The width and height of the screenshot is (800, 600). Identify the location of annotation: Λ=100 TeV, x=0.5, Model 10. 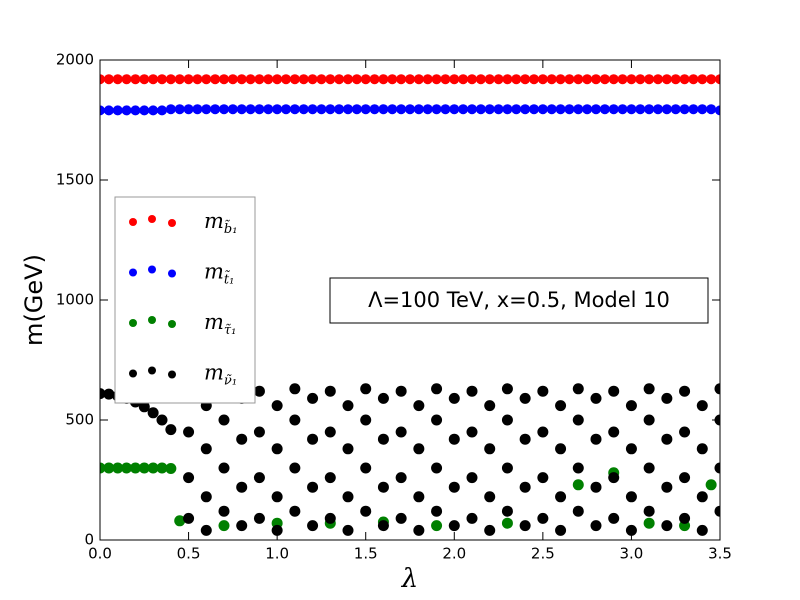
(519, 300).